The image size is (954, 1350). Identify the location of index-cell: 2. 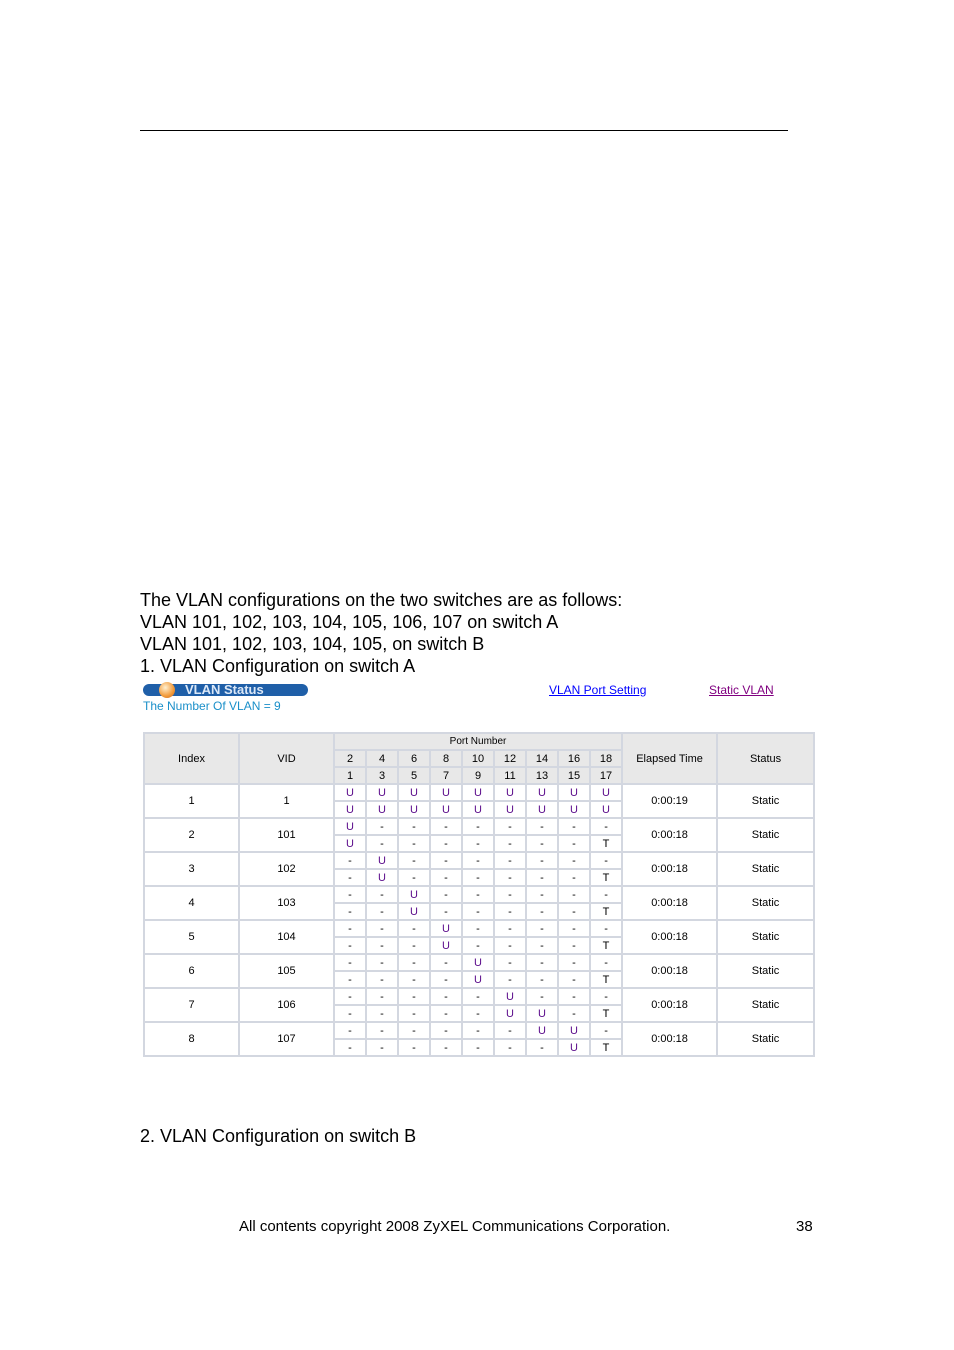
(191, 835).